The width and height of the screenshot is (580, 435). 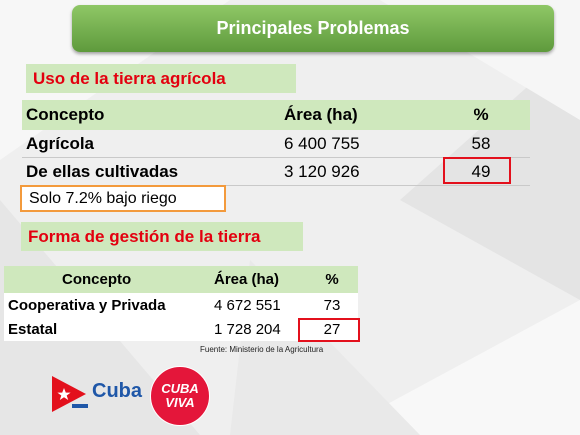 What do you see at coordinates (332, 329) in the screenshot?
I see `cell-pct: 27` at bounding box center [332, 329].